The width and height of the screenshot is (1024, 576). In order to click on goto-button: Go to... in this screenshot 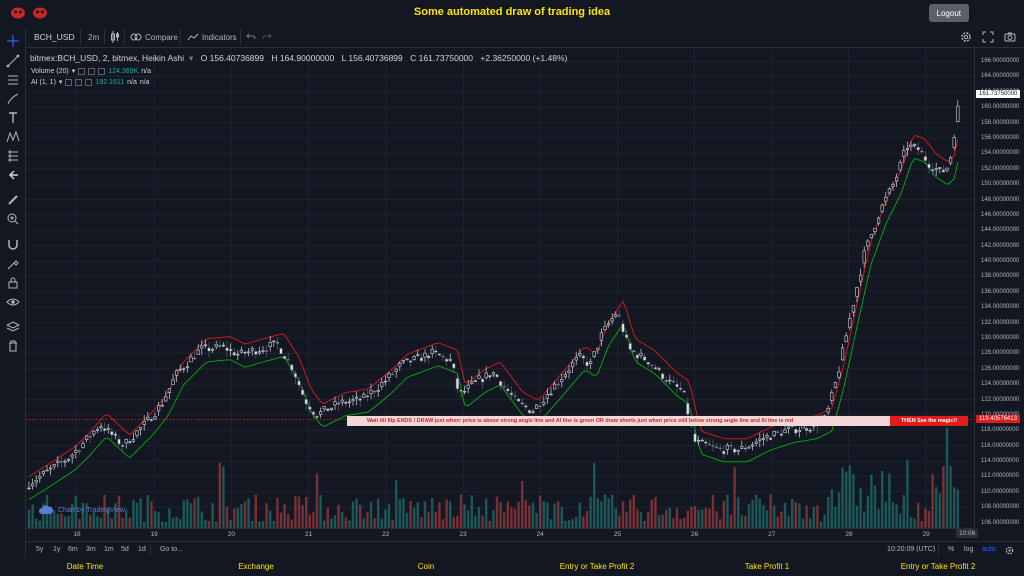, I will do `click(171, 549)`.